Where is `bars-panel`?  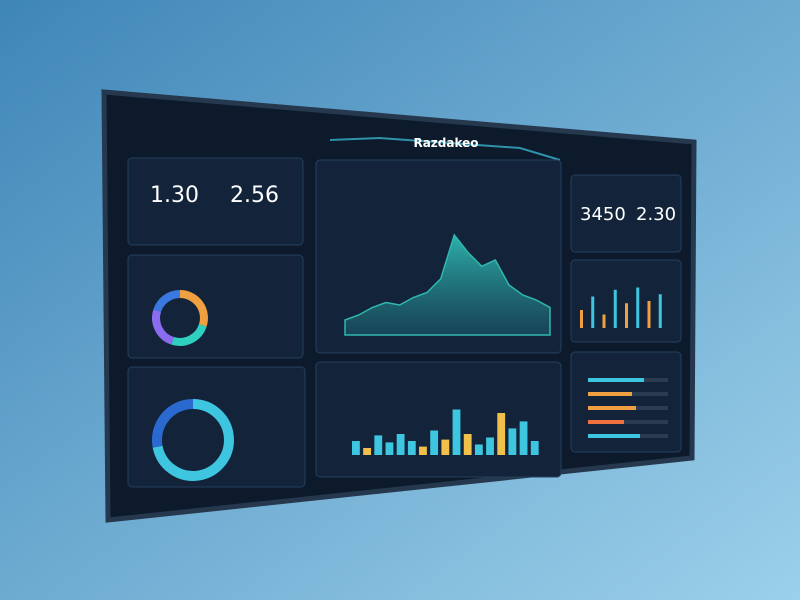
bars-panel is located at coordinates (626, 301).